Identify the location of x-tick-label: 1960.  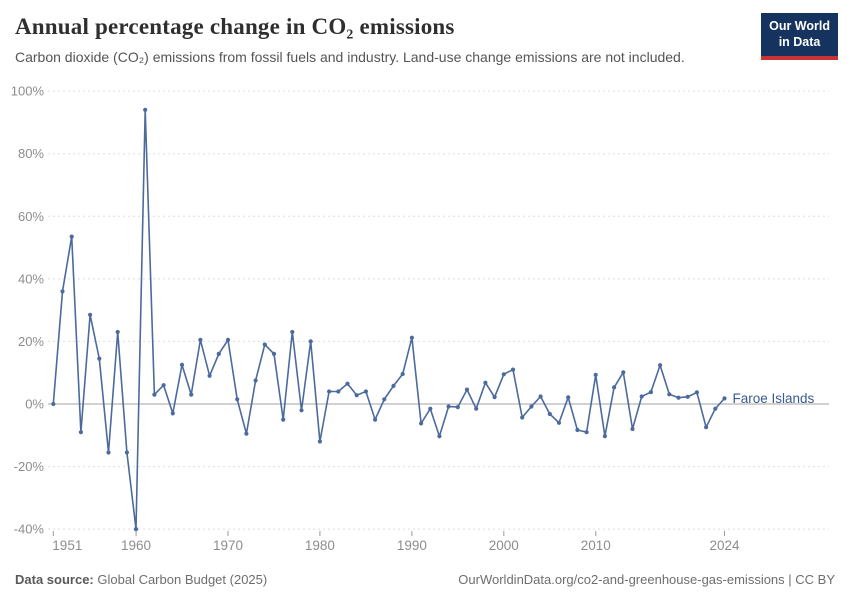
(136, 545).